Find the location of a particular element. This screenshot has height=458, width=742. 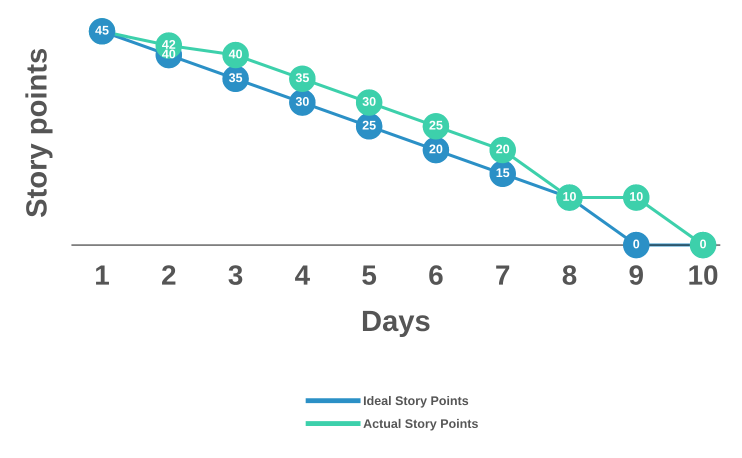

x-tick-label: 4 is located at coordinates (302, 275).